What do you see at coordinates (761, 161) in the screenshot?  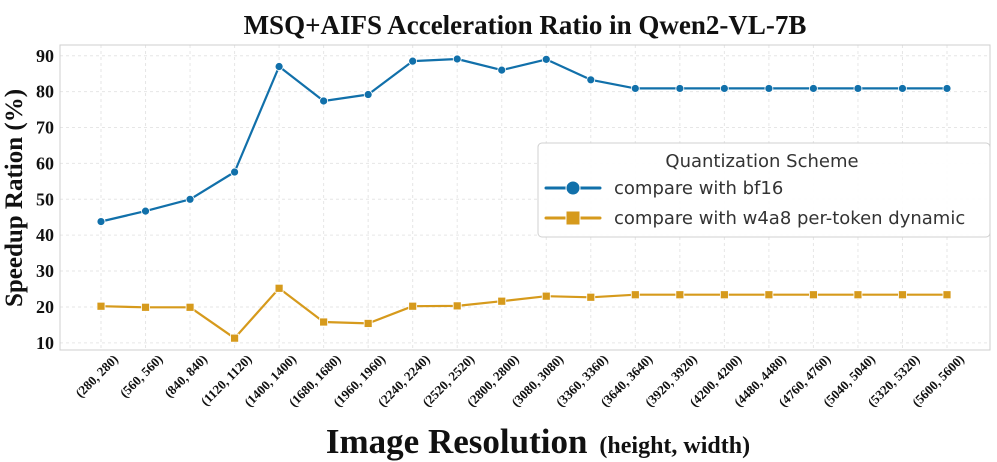 I see `legend-title: Quantization Scheme` at bounding box center [761, 161].